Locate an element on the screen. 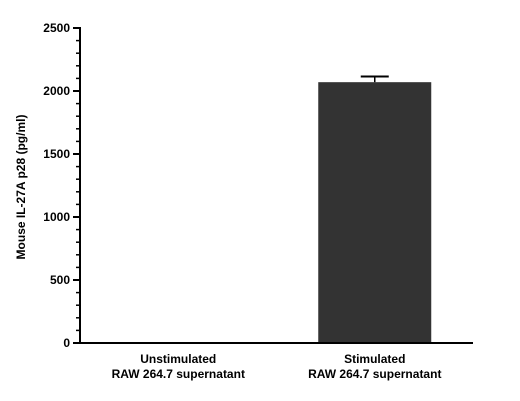  category-label-line: Unstimulated is located at coordinates (178, 359).